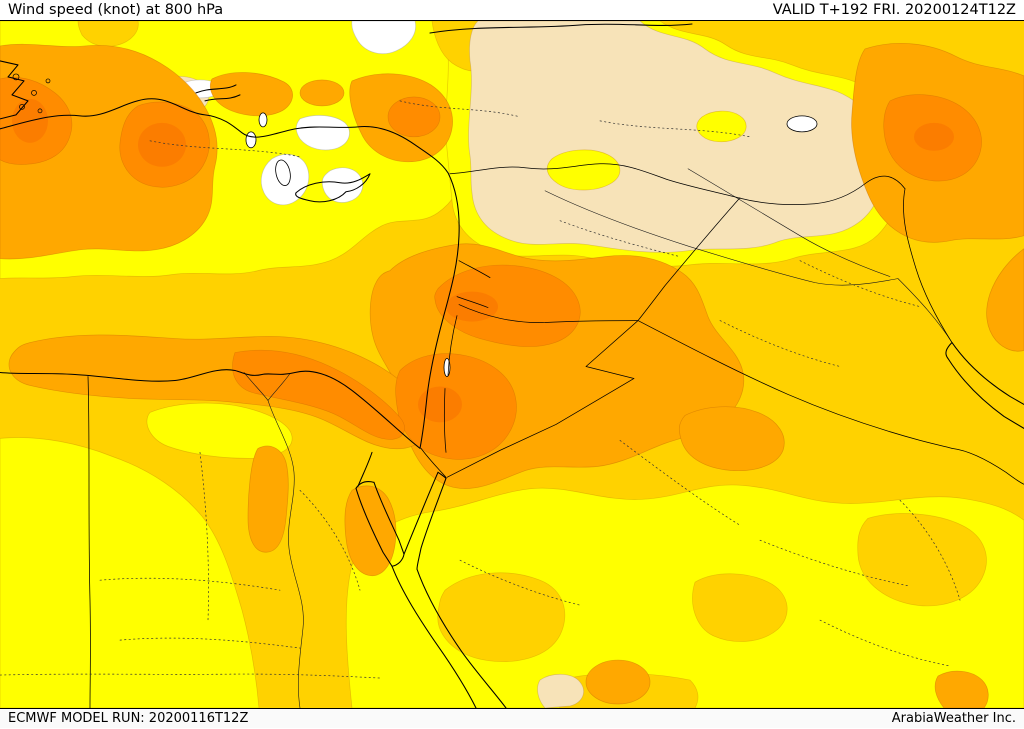 This screenshot has height=729, width=1024. Describe the element at coordinates (128, 718) in the screenshot. I see `model-run-label: ECMWF MODEL RUN: 20200116T12Z` at that location.